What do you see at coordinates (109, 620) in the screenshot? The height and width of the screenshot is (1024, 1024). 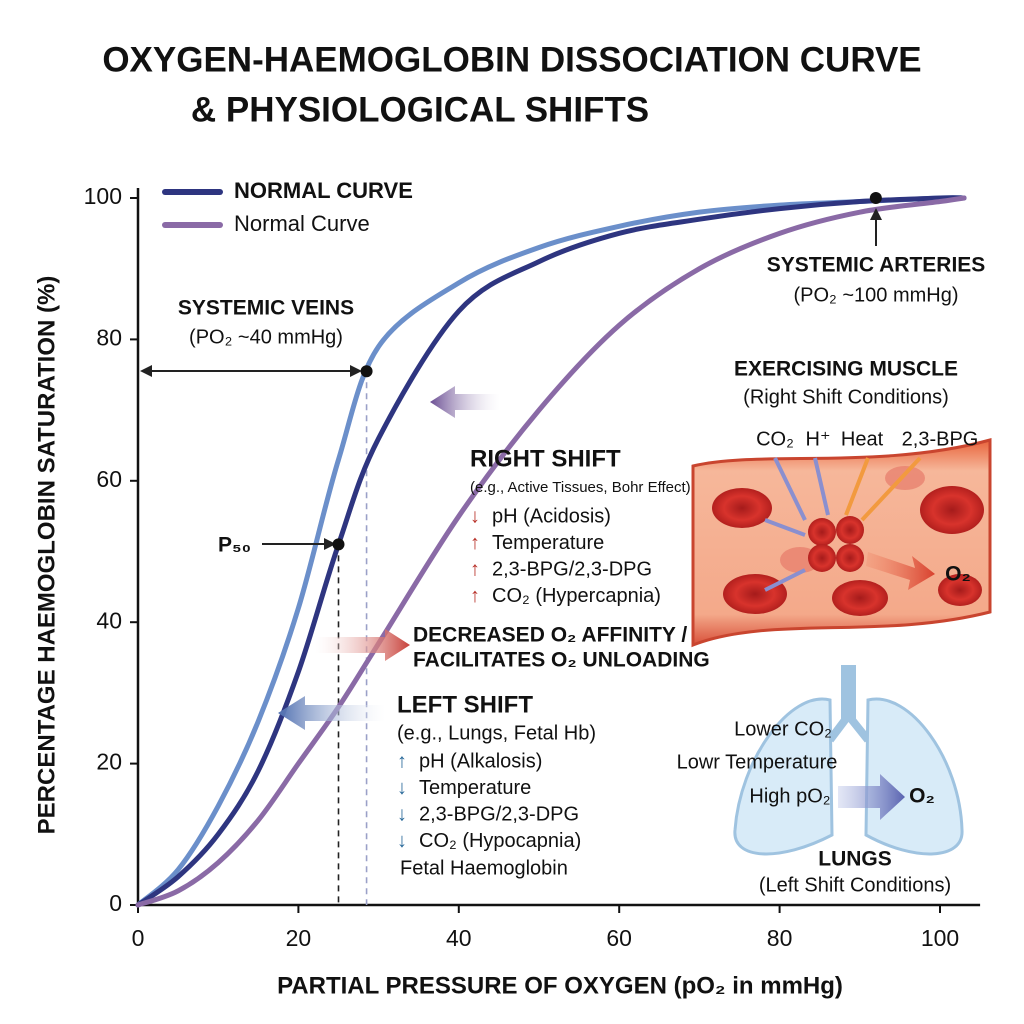 I see `y-tick-label: 40` at bounding box center [109, 620].